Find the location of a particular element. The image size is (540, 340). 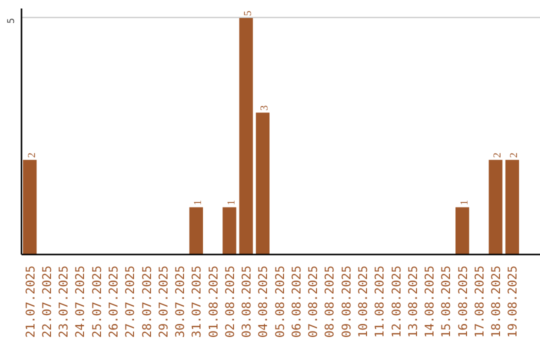

data-label: 5 is located at coordinates (248, 13).